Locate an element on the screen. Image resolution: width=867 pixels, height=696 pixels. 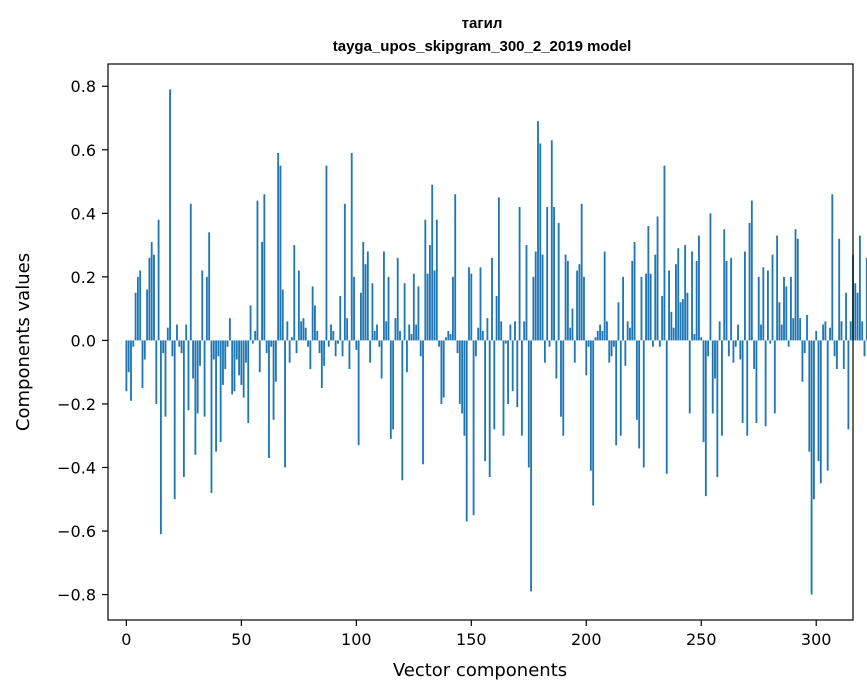
y-tick-label: 0.2 is located at coordinates (83, 277).